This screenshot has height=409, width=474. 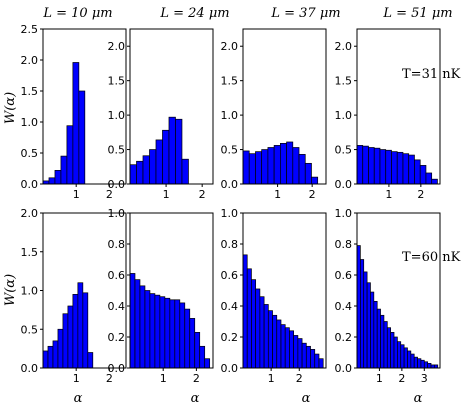 What do you see at coordinates (274, 114) in the screenshot?
I see `panel-3: 0.0 0.5 1.0 1.5 2.0 1 2` at bounding box center [274, 114].